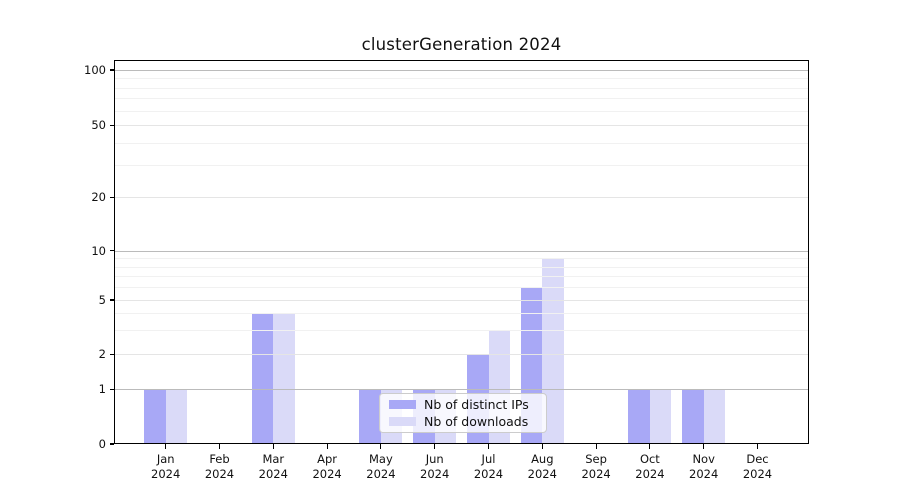 Image resolution: width=900 pixels, height=500 pixels. I want to click on y-tick-label-0: 0, so click(102, 444).